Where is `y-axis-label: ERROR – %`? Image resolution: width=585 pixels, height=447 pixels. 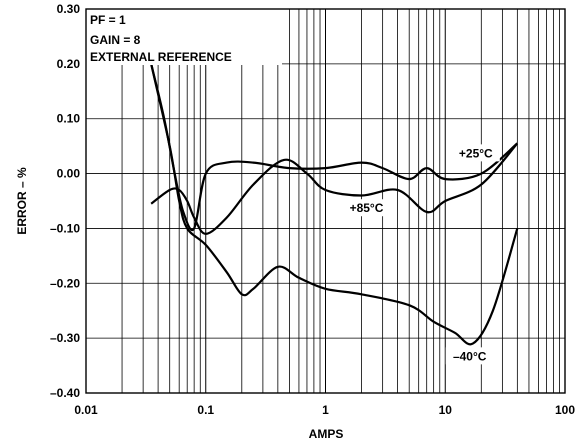 y-axis-label: ERROR – % is located at coordinates (22, 201).